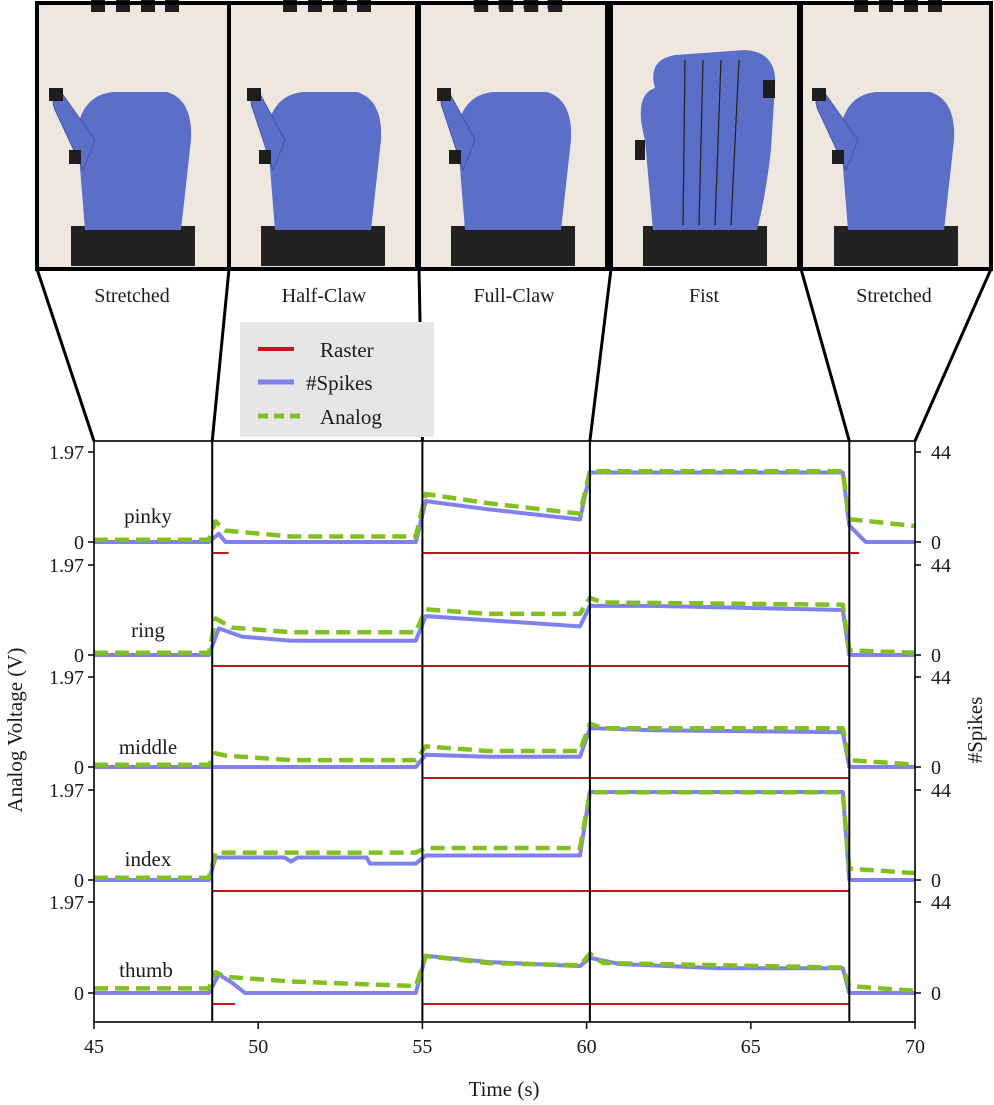 The image size is (994, 1105). I want to click on finger-label-index: index, so click(148, 859).